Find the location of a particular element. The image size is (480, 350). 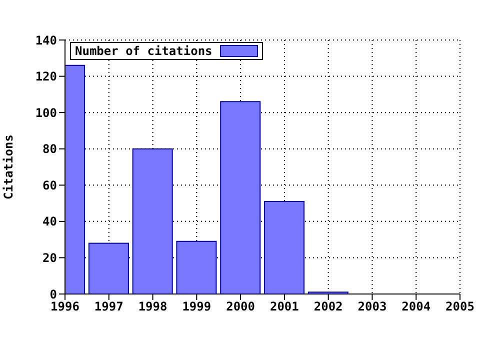

y-tick-label: 140 is located at coordinates (46, 40).